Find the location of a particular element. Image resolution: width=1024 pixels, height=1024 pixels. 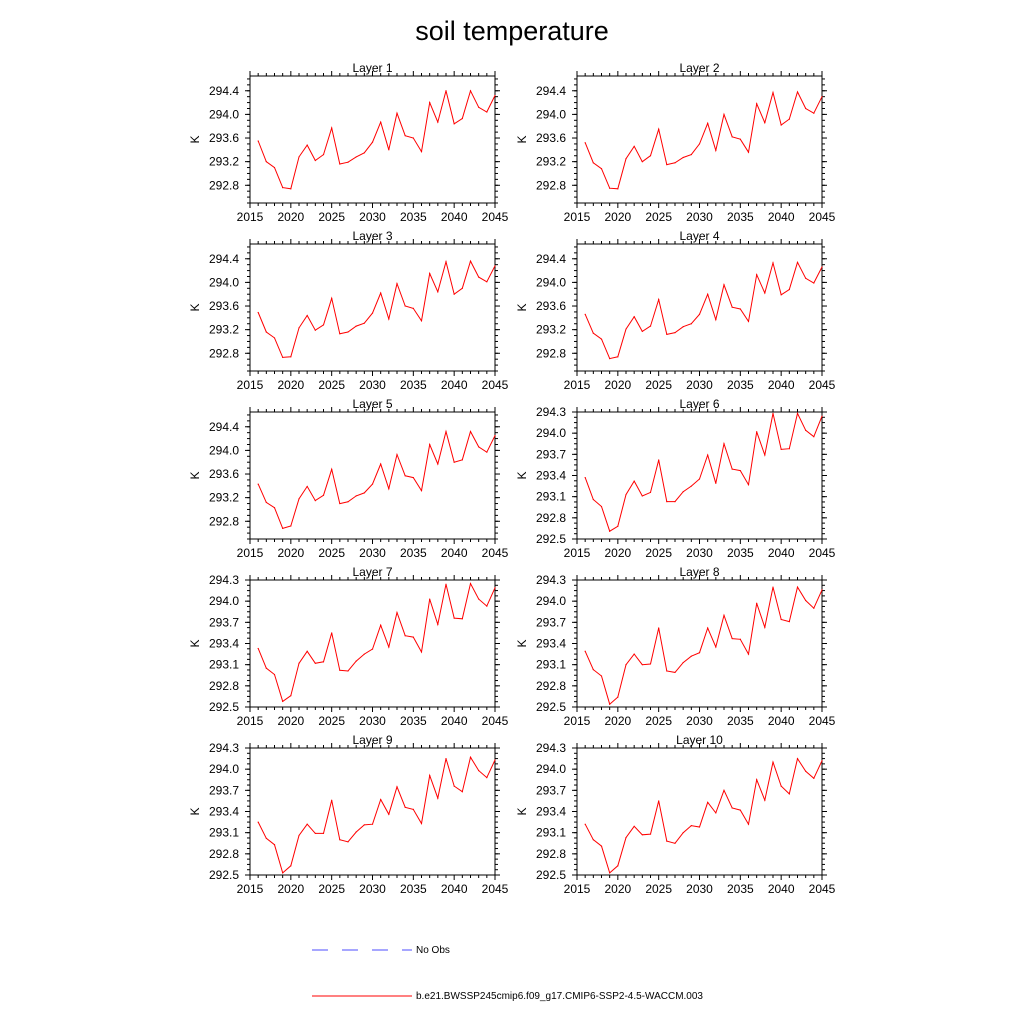

x-tick-label: 2015 is located at coordinates (577, 553).